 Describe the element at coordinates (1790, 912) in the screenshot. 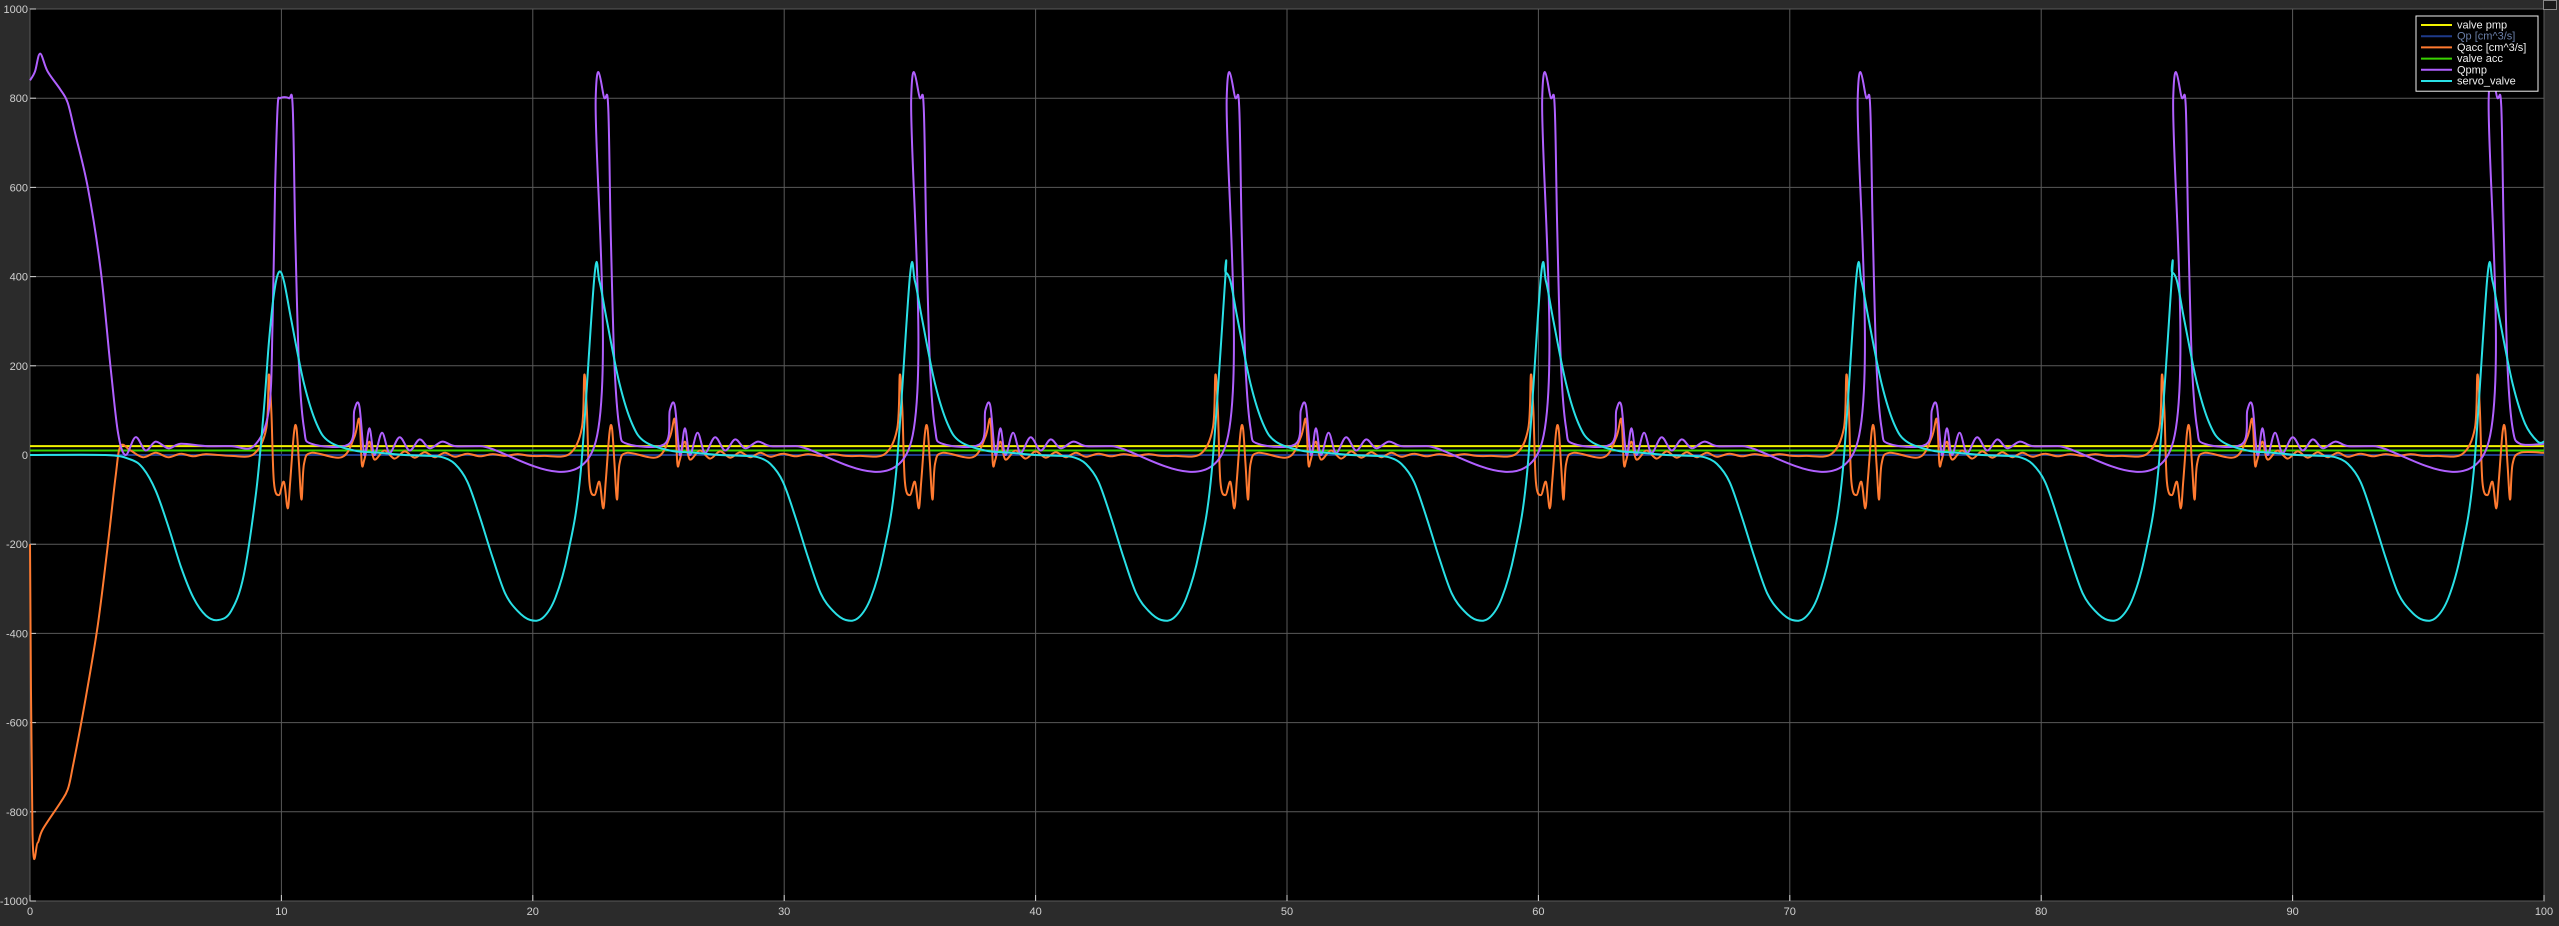

I see `x-tick-label: 70` at that location.